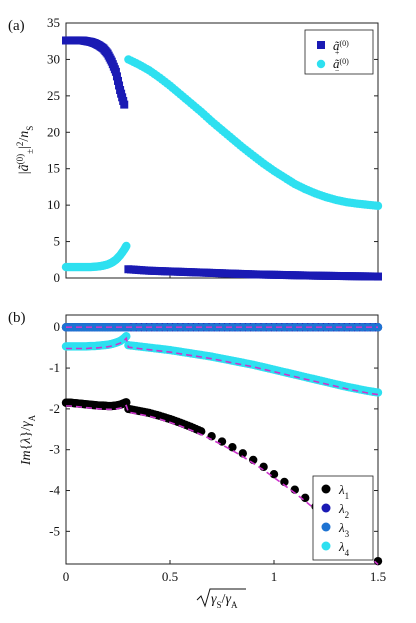 The height and width of the screenshot is (623, 416). What do you see at coordinates (54, 490) in the screenshot?
I see `y-tick-label: -4` at bounding box center [54, 490].